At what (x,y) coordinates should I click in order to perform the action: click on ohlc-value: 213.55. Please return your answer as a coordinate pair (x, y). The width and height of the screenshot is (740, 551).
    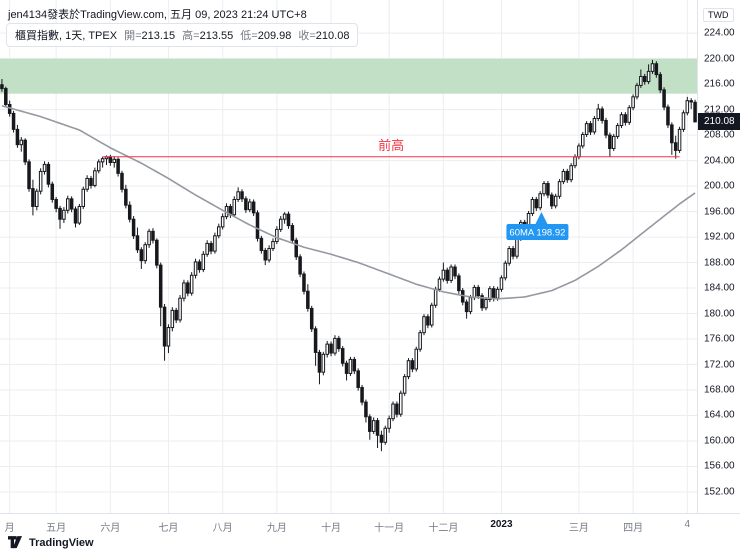
    Looking at the image, I should click on (216, 36).